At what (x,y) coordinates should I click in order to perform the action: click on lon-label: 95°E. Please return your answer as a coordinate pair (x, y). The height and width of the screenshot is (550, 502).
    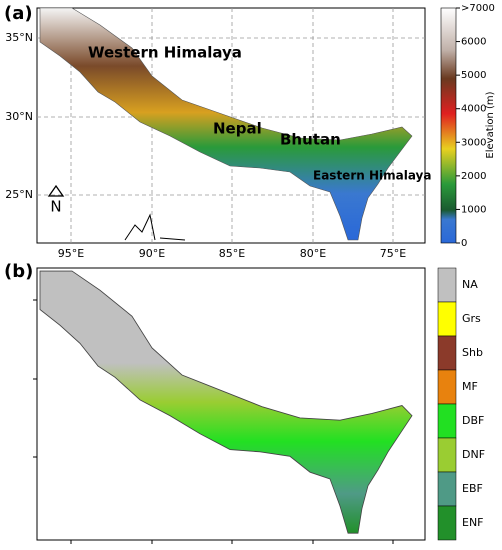
    Looking at the image, I should click on (71, 253).